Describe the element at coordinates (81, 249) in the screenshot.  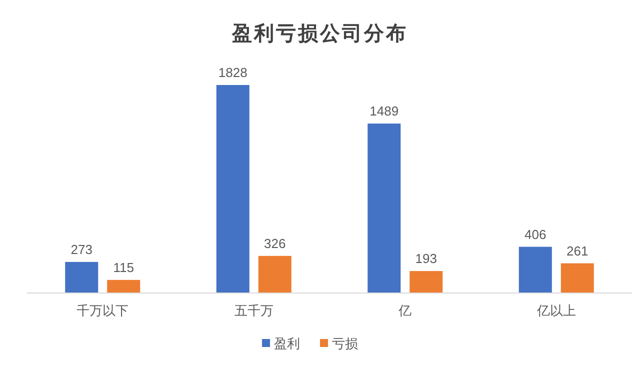
I see `data-label: 273` at that location.